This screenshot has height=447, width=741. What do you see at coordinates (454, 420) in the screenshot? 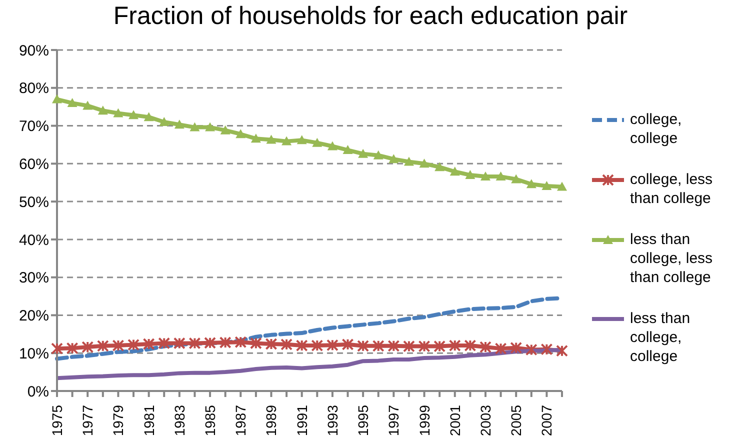
I see `x-tick-label: 2001` at bounding box center [454, 420].